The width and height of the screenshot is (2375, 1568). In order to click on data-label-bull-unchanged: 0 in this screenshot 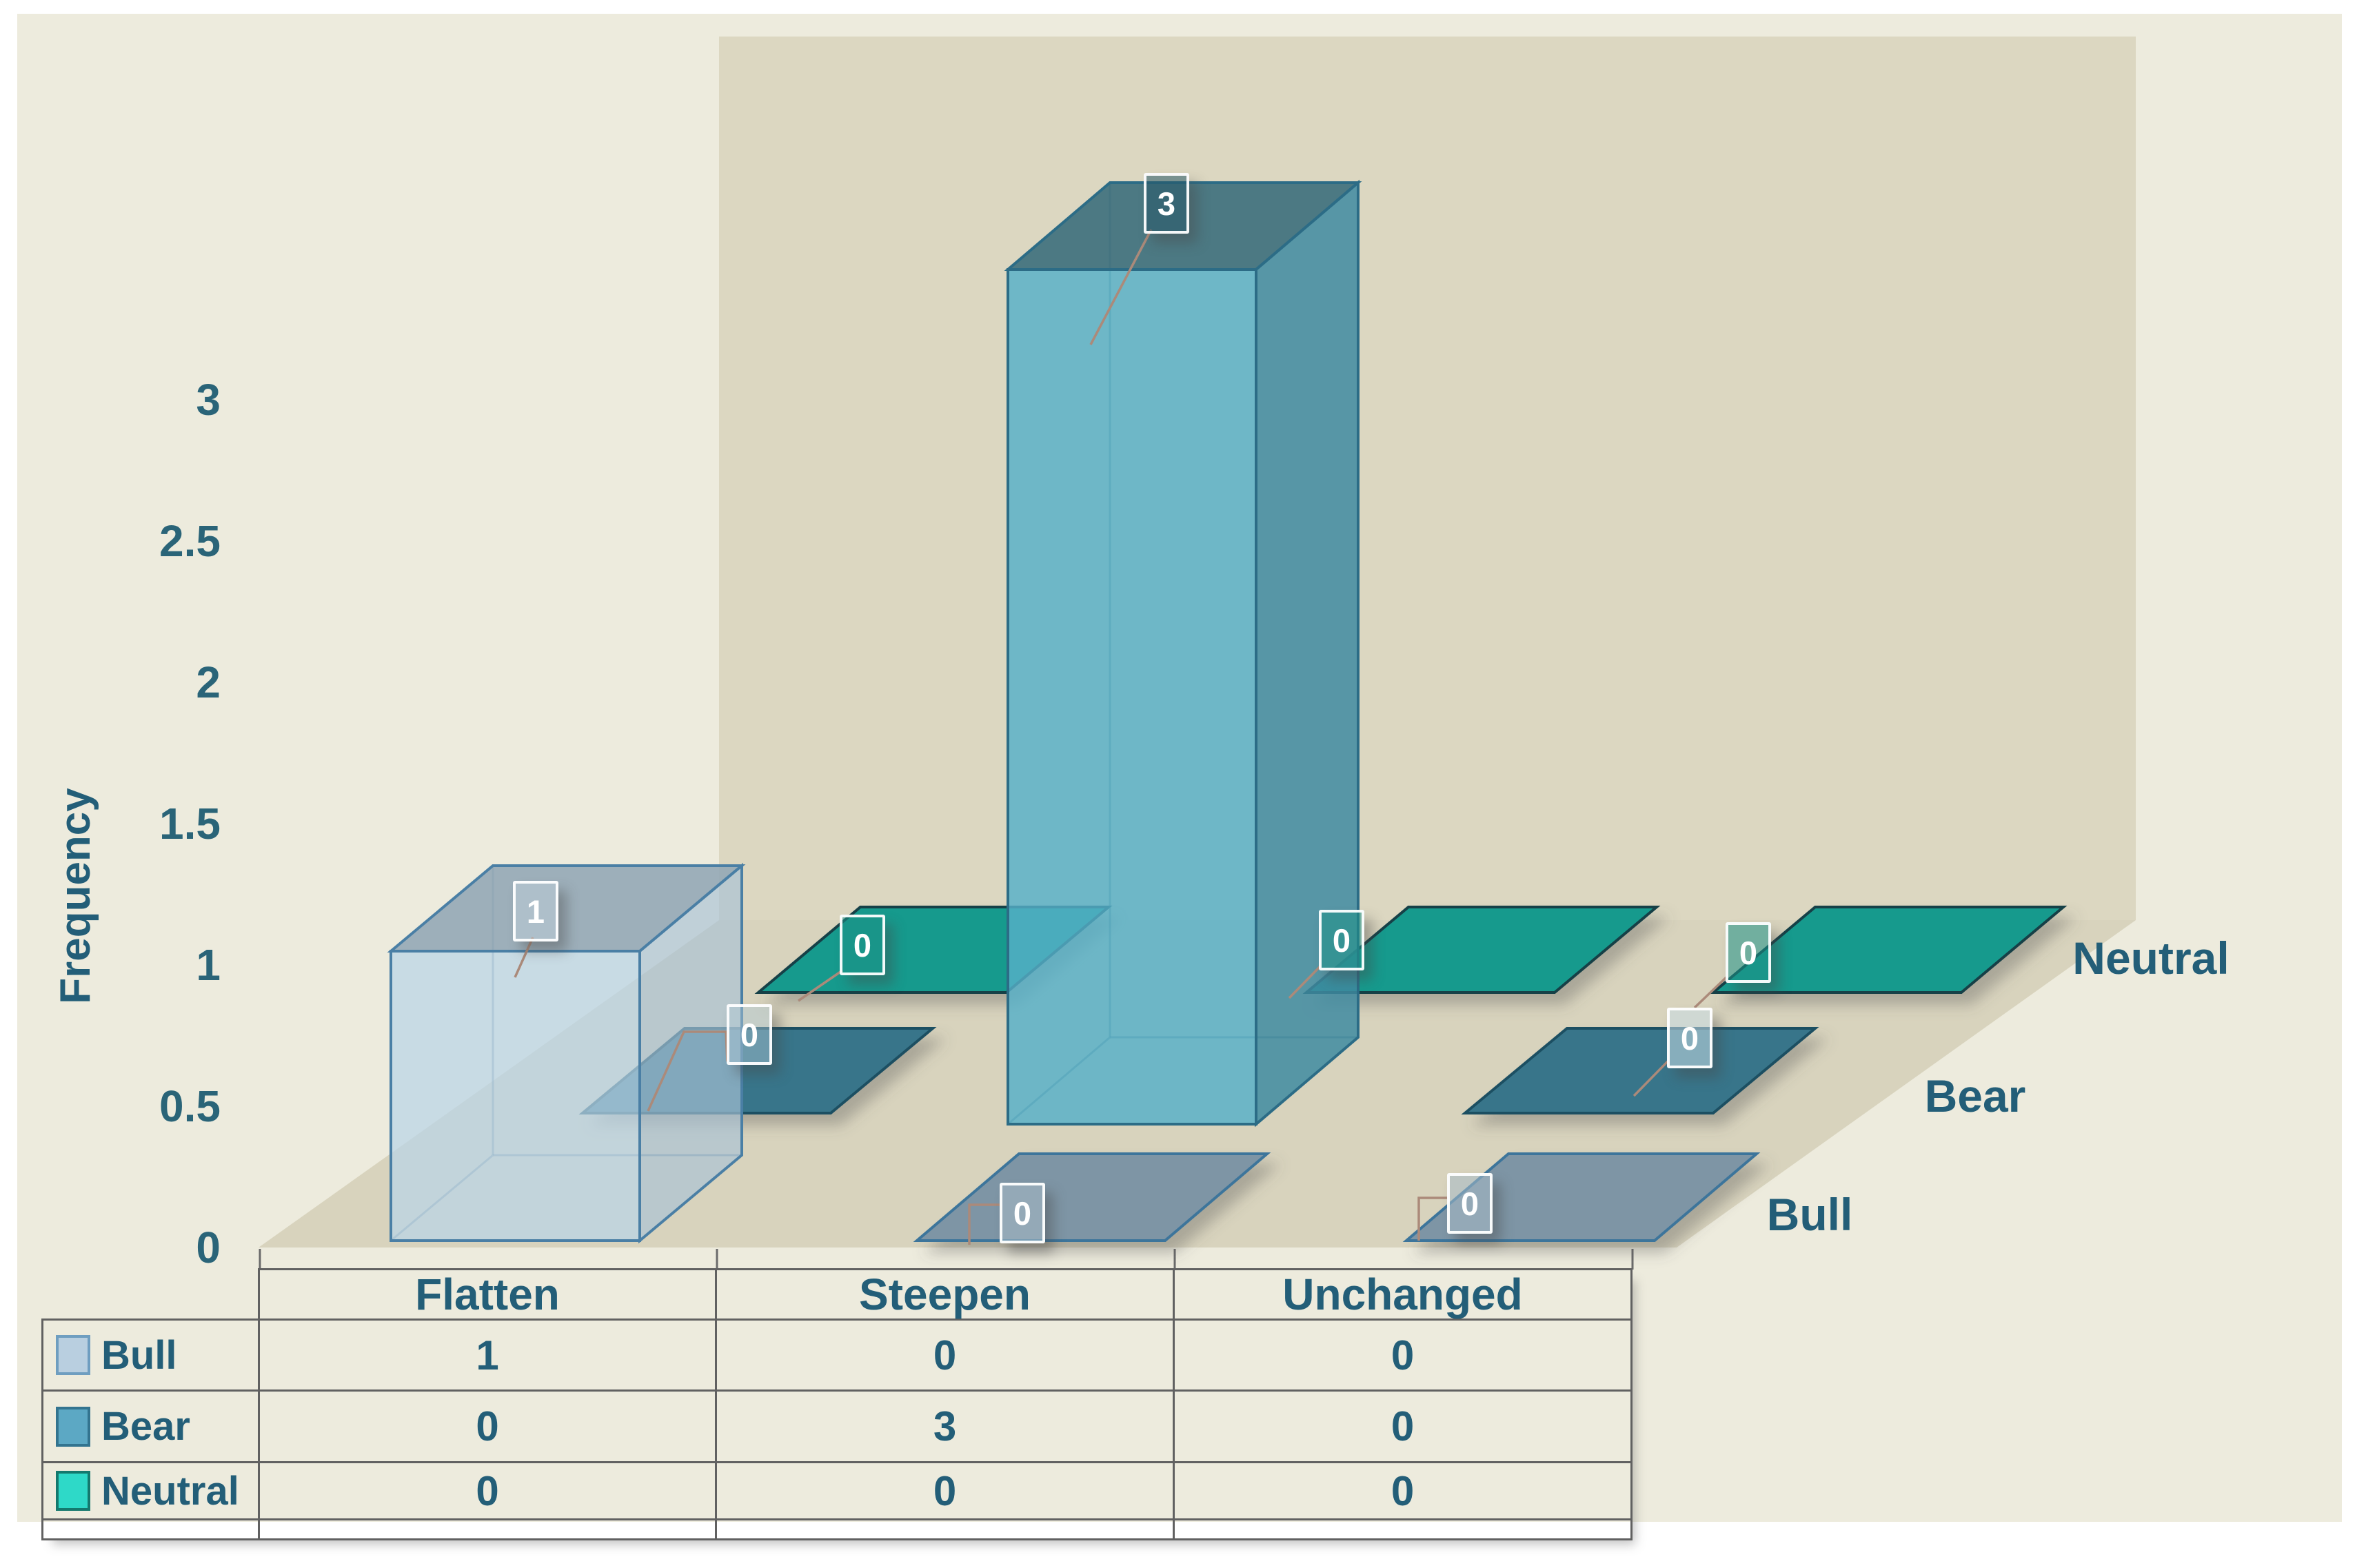, I will do `click(1470, 1203)`.